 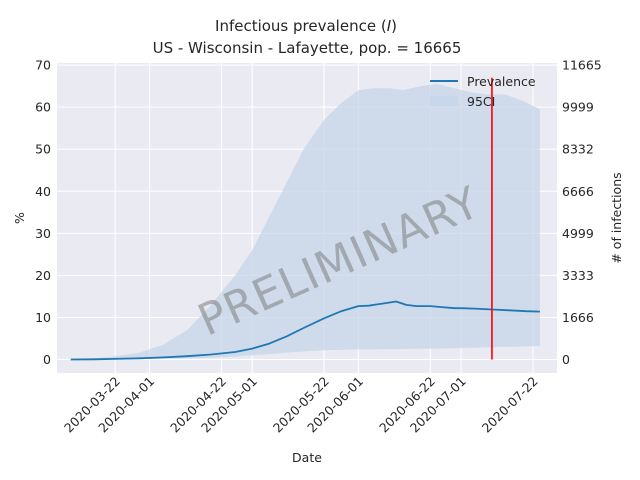 What do you see at coordinates (566, 359) in the screenshot?
I see `right-y-tick-label: 0` at bounding box center [566, 359].